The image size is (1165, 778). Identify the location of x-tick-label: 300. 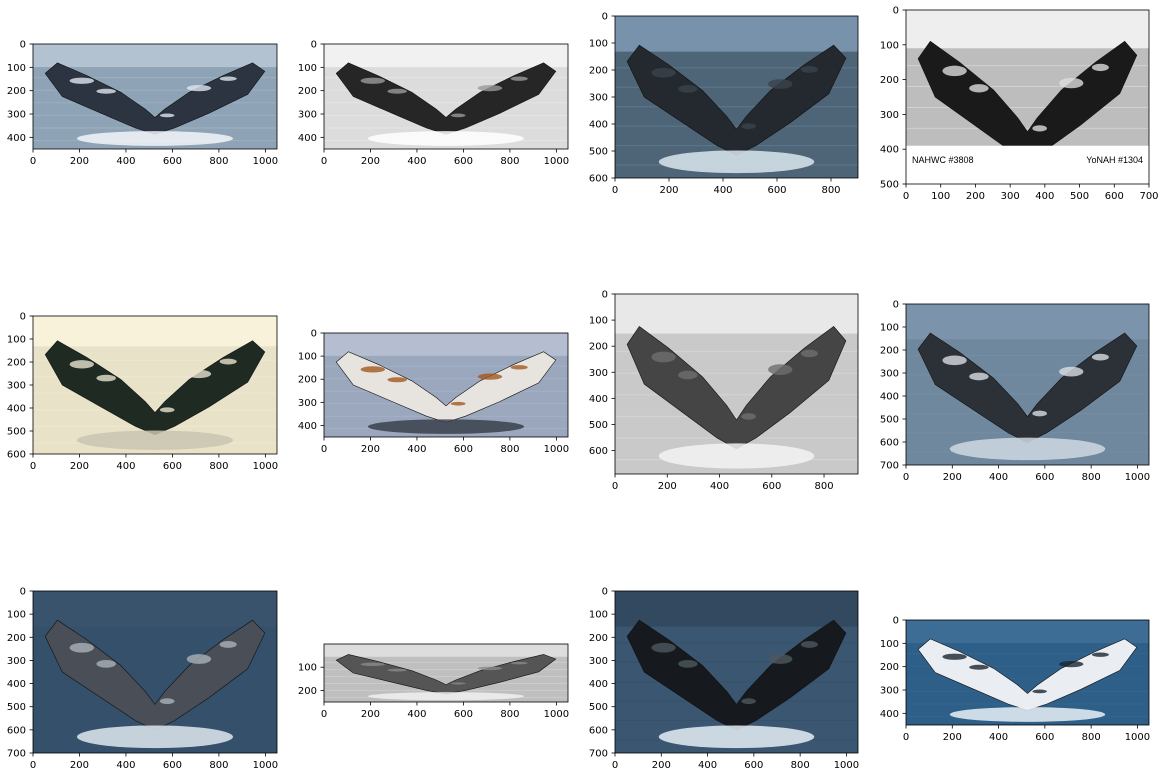
(1010, 196).